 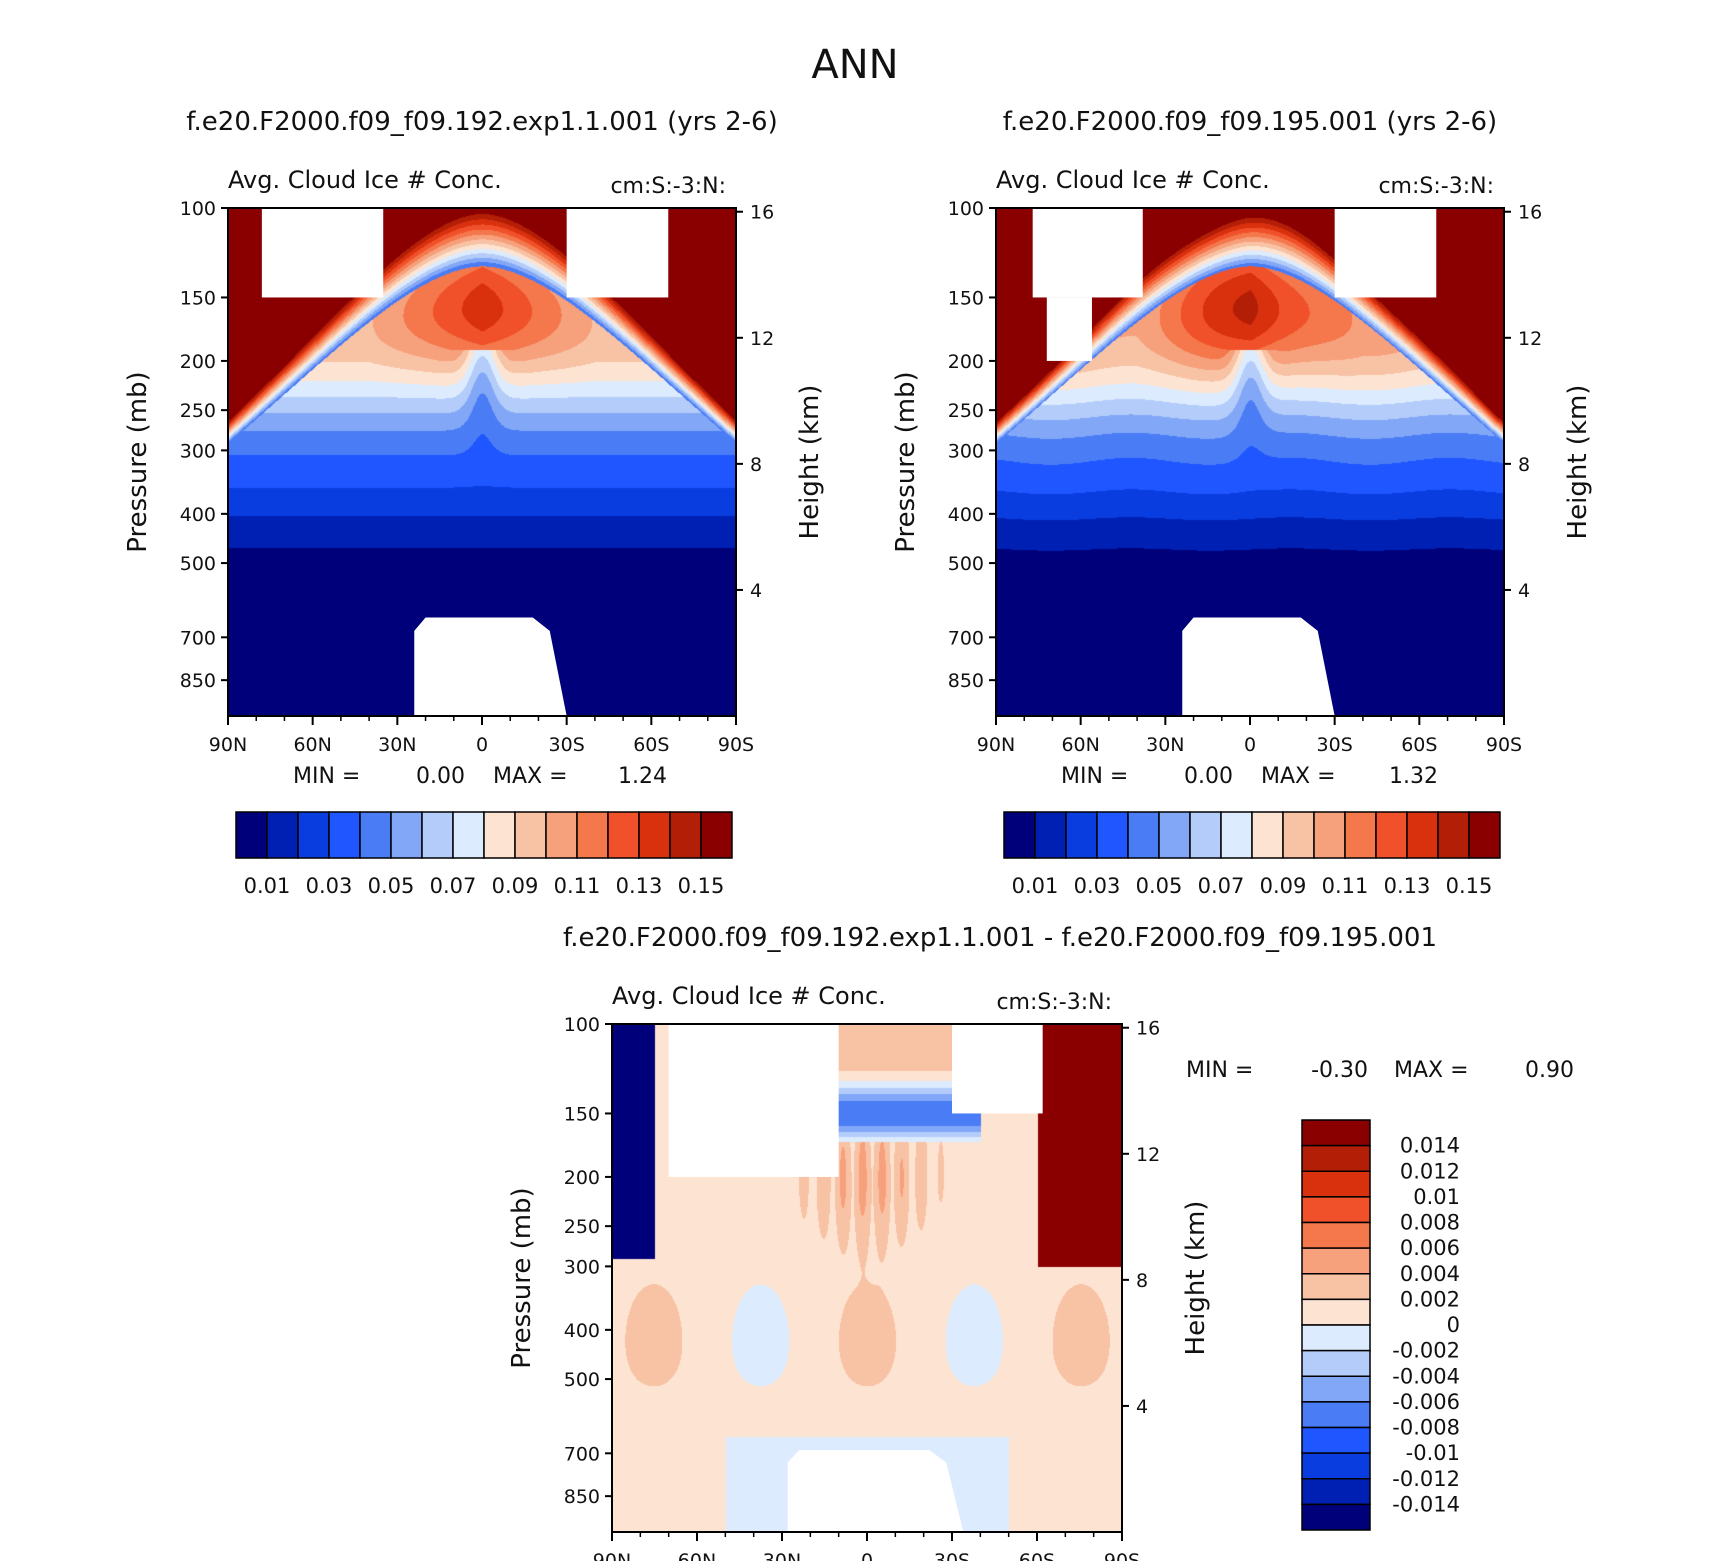 What do you see at coordinates (267, 886) in the screenshot?
I see `panel1-colorbar-label: 0.01` at bounding box center [267, 886].